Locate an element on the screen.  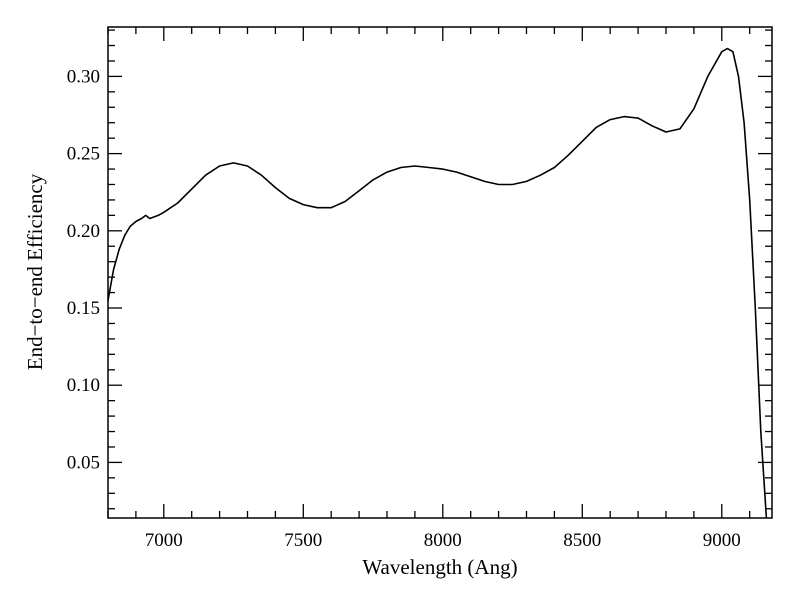
y-tick-label: 0.30 is located at coordinates (83, 76).